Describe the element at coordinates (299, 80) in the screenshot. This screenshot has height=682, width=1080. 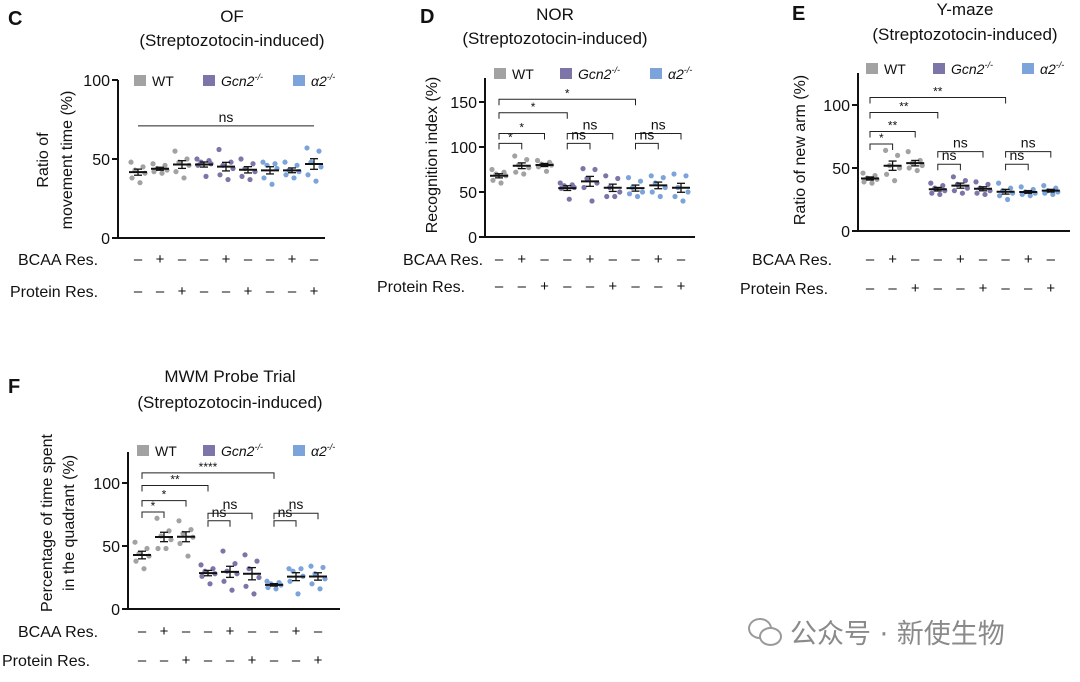
I see `legend-swatch-a2` at that location.